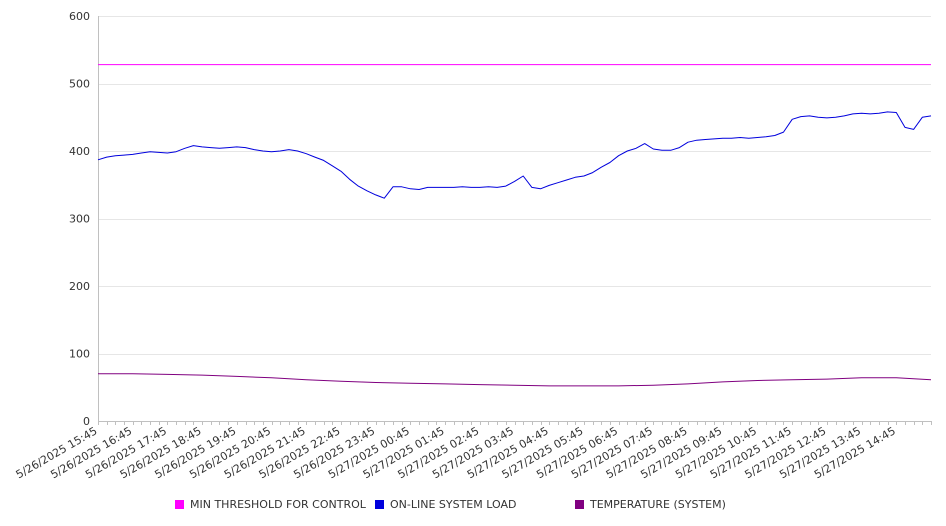  What do you see at coordinates (179, 504) in the screenshot?
I see `legend-swatch-min-threshold` at bounding box center [179, 504].